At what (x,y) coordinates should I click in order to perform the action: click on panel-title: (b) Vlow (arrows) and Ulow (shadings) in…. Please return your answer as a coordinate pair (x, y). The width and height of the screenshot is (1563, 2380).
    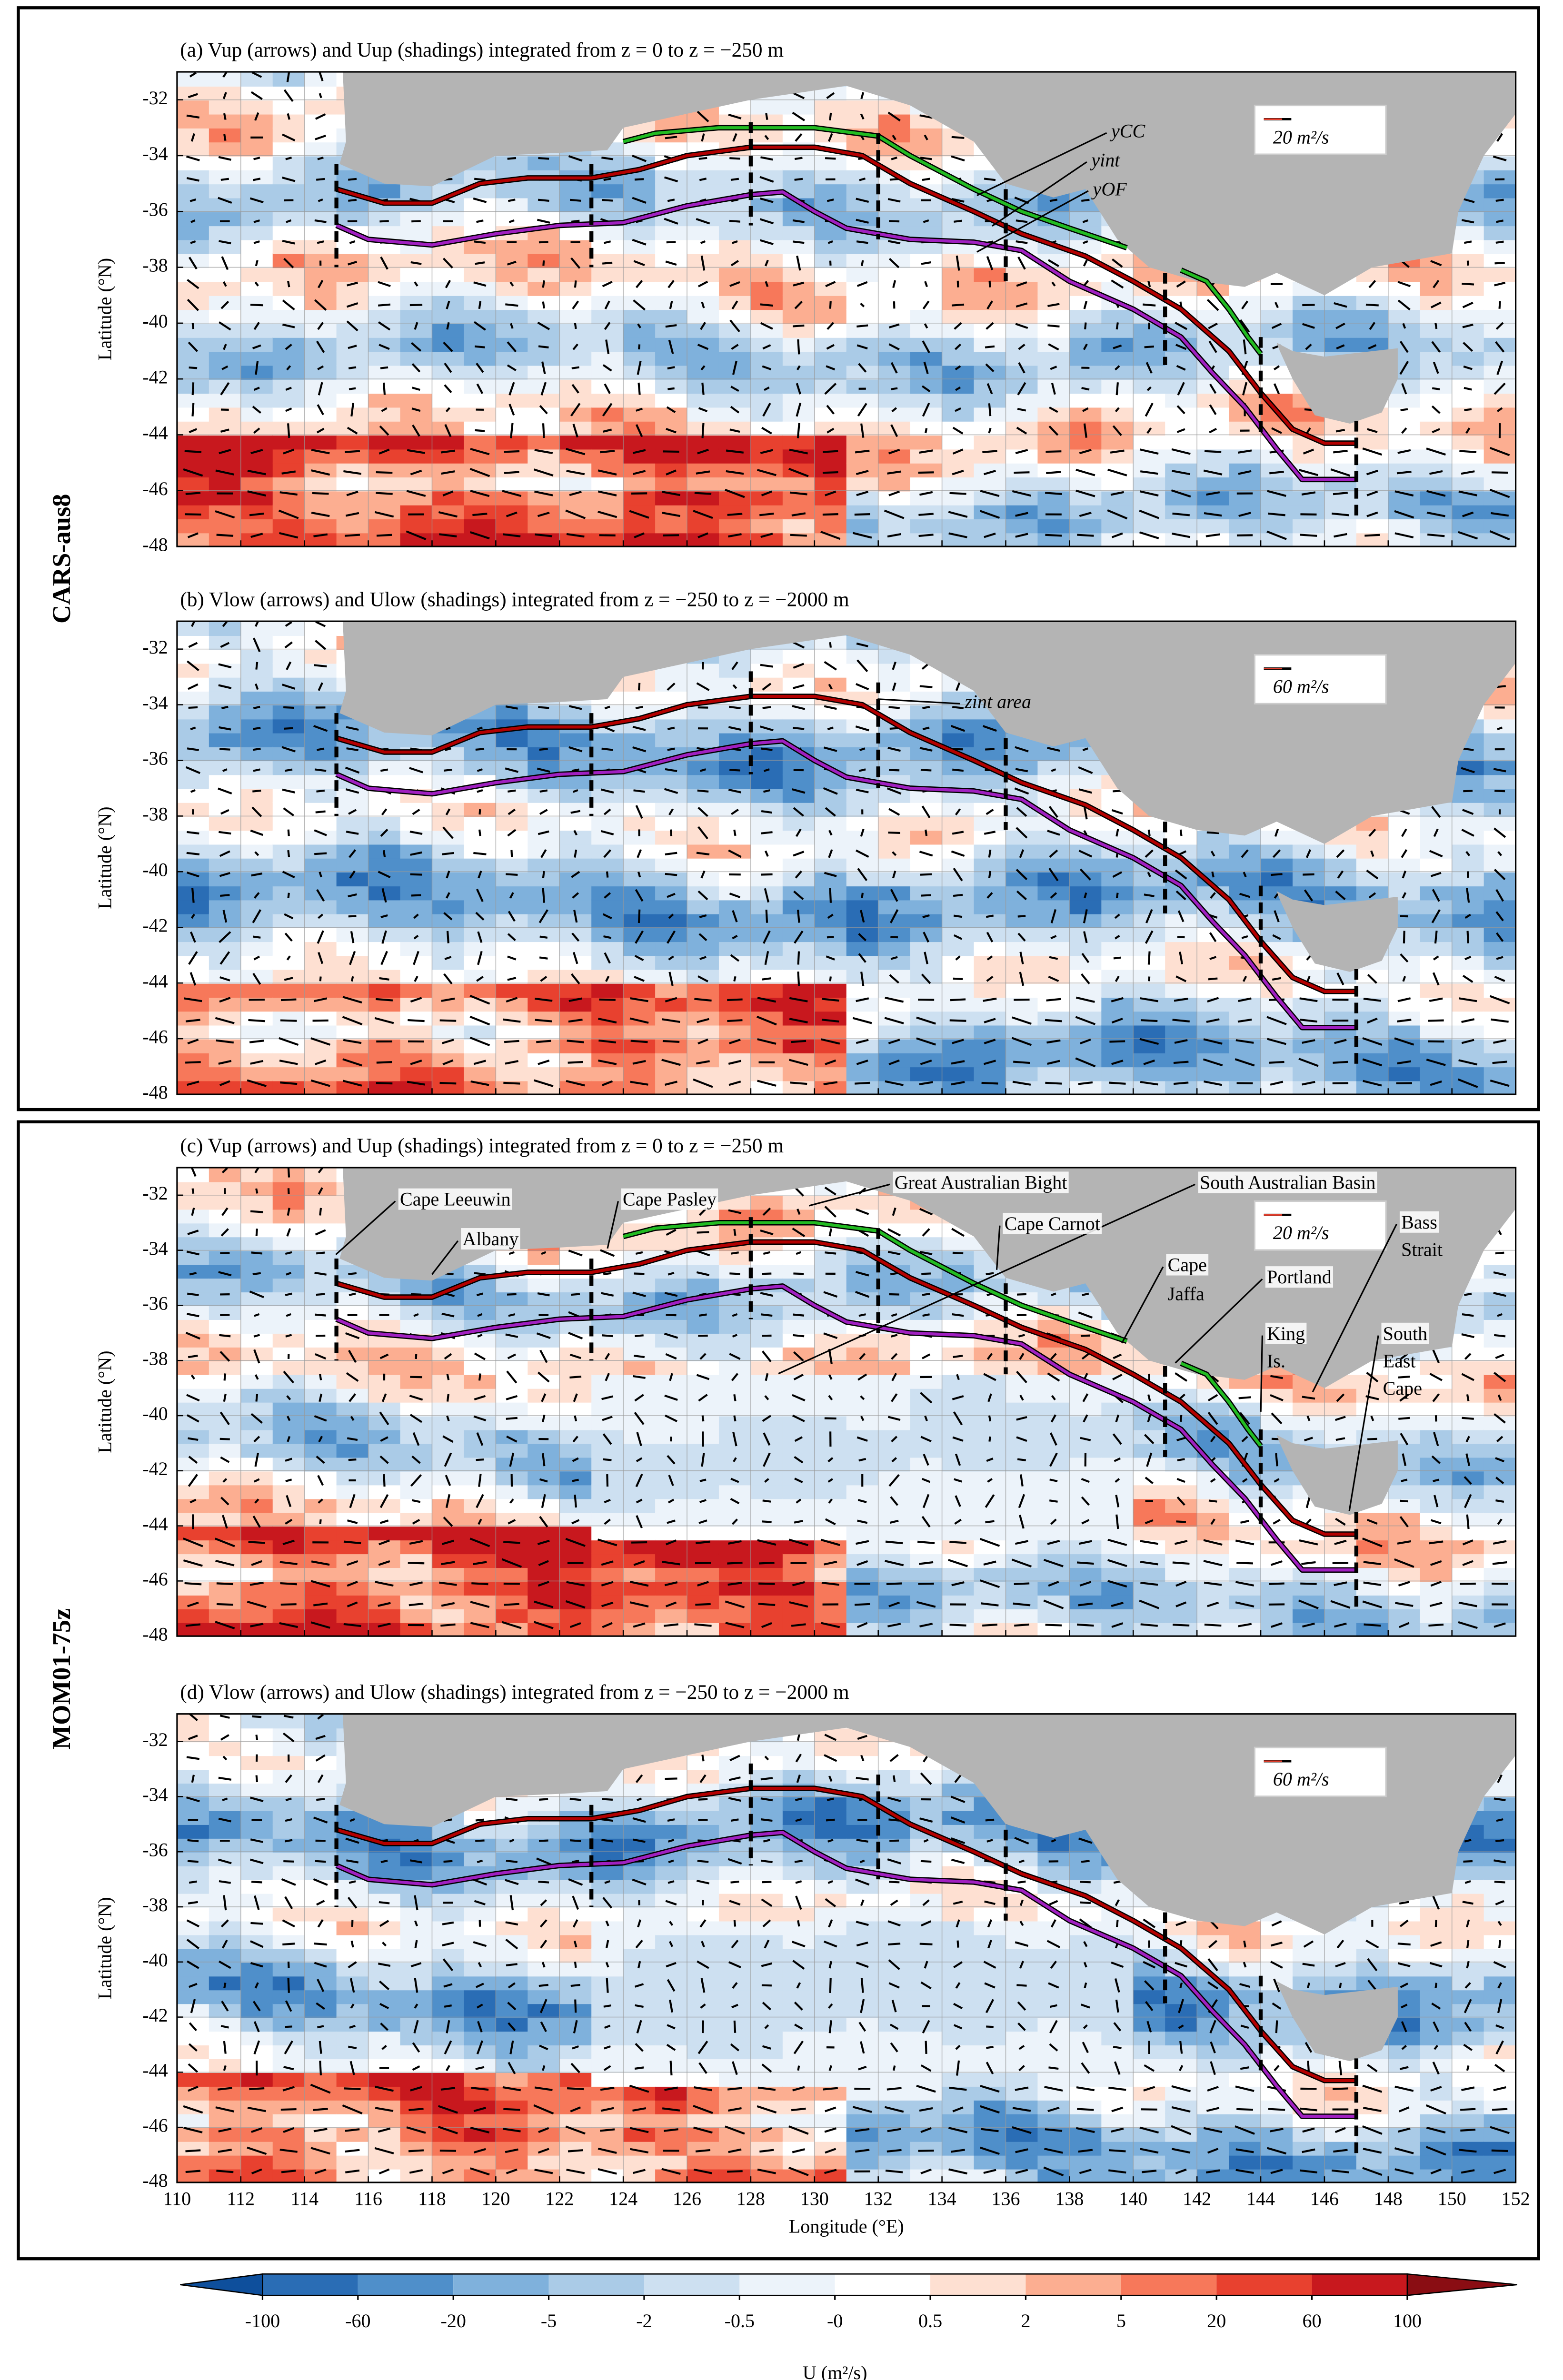
    Looking at the image, I should click on (514, 599).